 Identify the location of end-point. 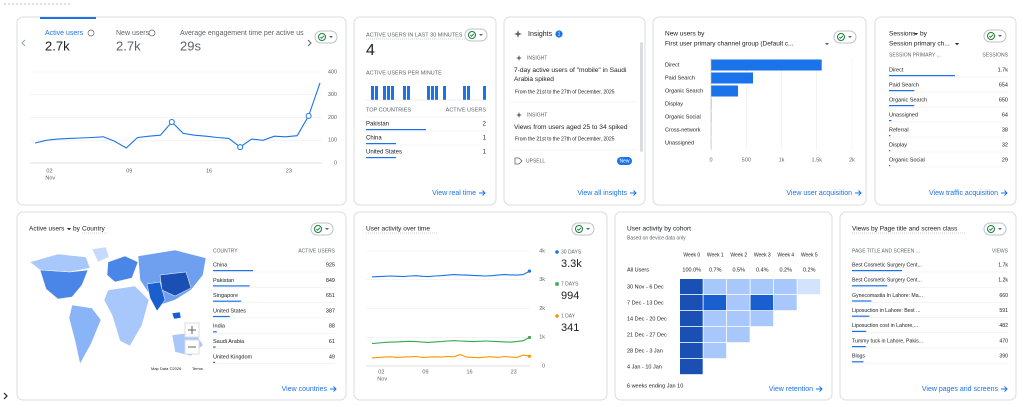
(529, 271).